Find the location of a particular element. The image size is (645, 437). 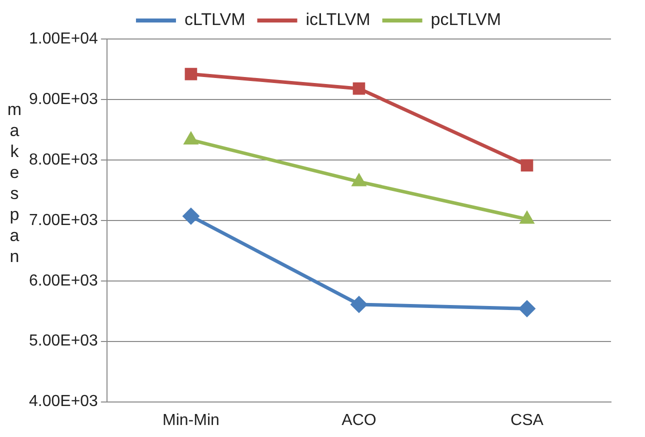

legend-label: cLTLVM is located at coordinates (215, 20).